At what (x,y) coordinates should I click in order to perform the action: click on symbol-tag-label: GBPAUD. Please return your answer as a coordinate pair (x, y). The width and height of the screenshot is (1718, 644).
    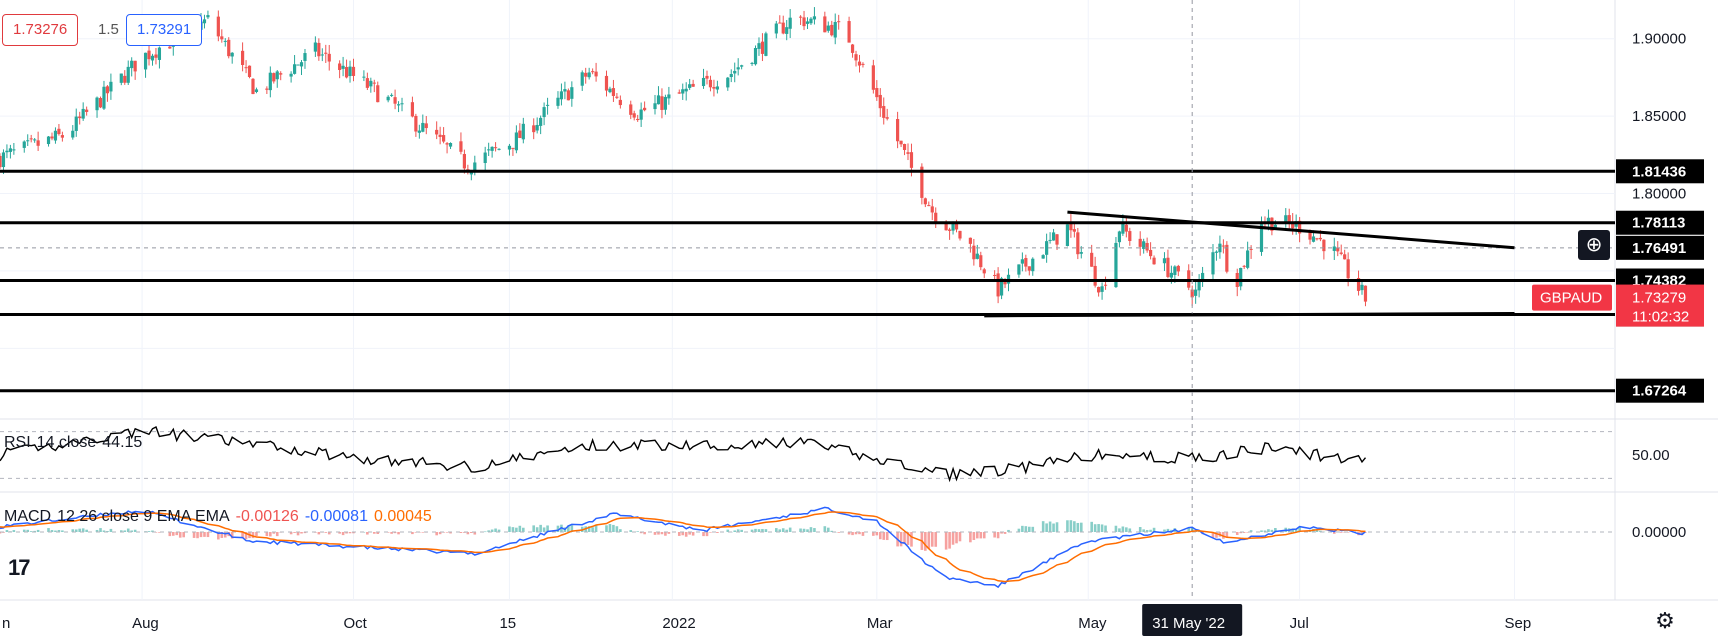
    Looking at the image, I should click on (1571, 298).